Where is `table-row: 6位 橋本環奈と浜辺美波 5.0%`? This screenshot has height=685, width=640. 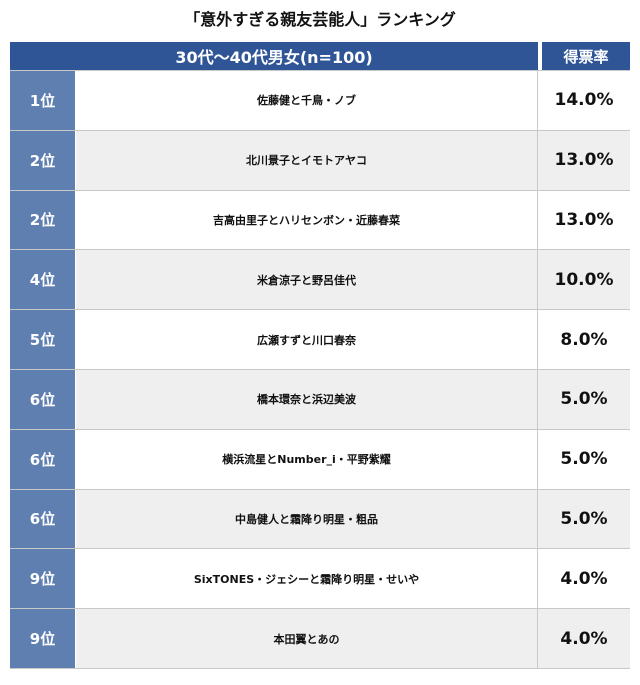
table-row: 6位 橋本環奈と浜辺美波 5.0% is located at coordinates (320, 398).